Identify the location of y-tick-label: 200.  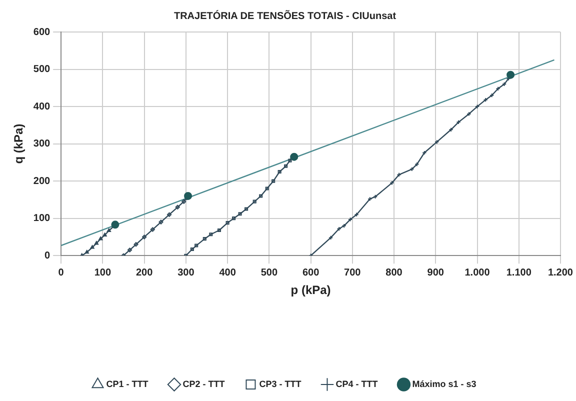
(42, 181).